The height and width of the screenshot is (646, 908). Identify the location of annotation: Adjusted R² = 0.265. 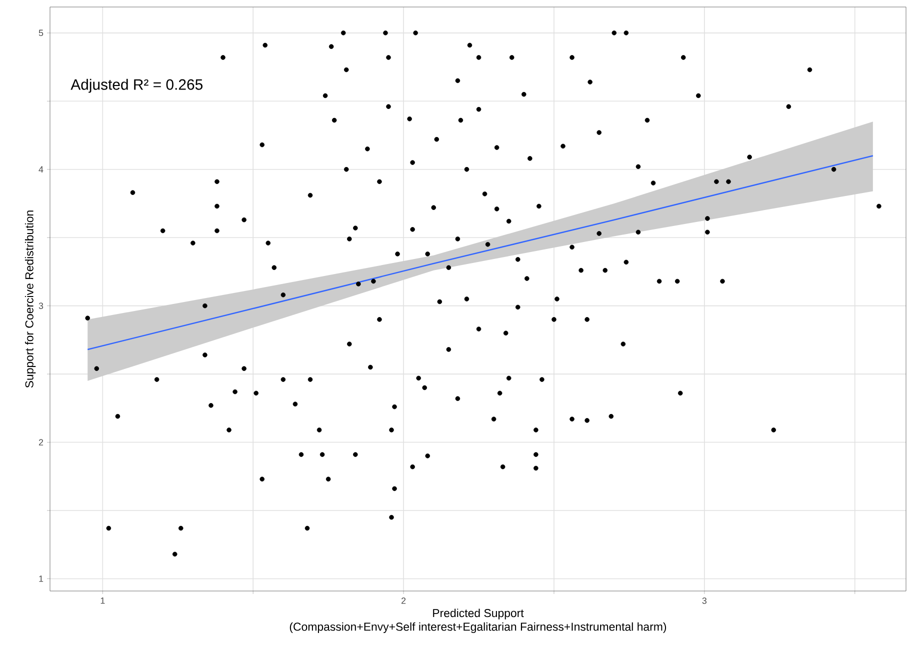
(136, 85).